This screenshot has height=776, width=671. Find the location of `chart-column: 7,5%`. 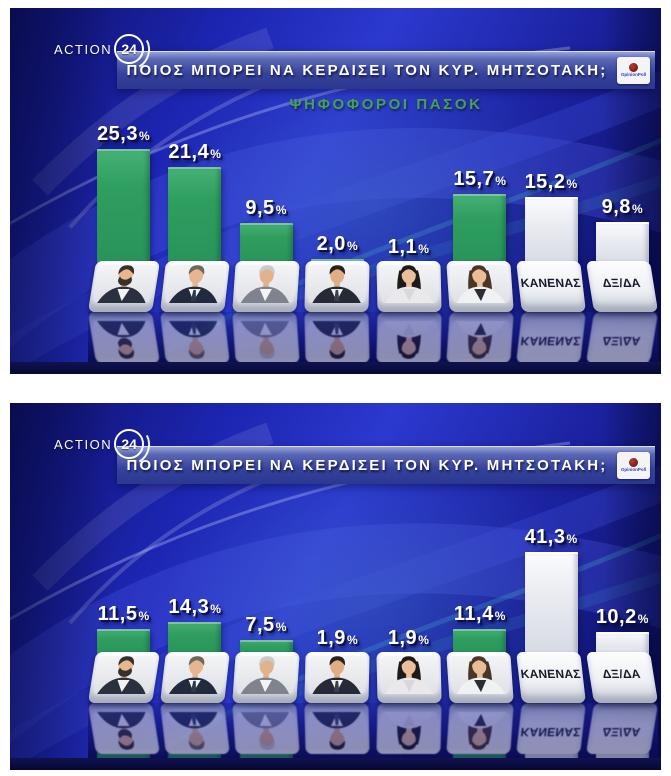

chart-column: 7,5% is located at coordinates (266, 658).